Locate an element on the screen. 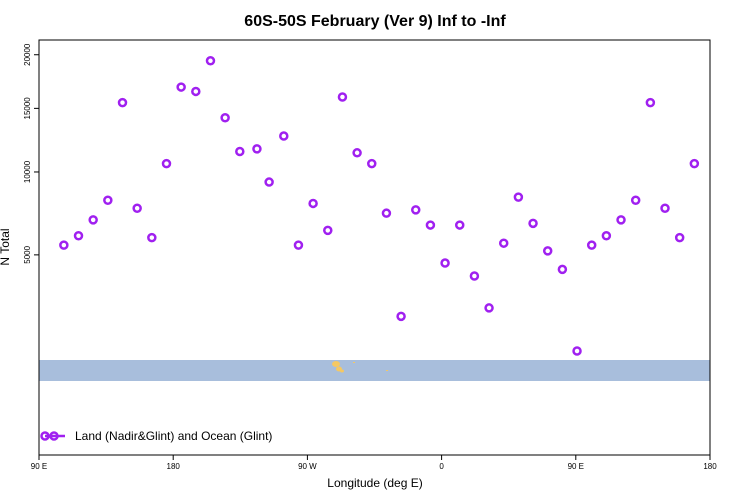 Image resolution: width=750 pixels, height=500 pixels. y-tick-label: 10000 is located at coordinates (27, 171).